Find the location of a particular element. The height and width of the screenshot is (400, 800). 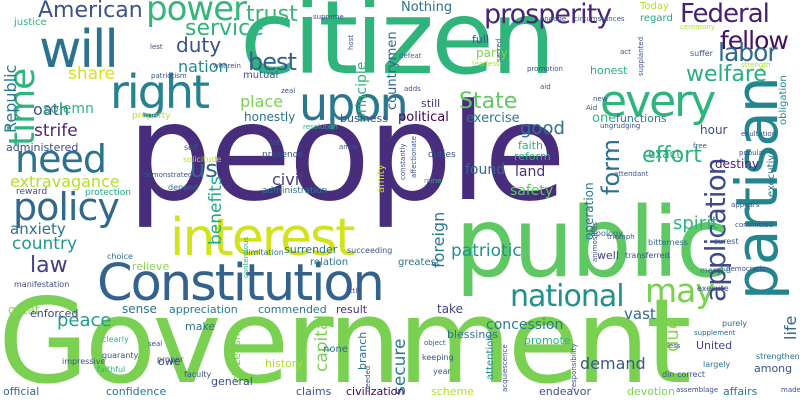

word-blessings: blessings is located at coordinates (473, 334).